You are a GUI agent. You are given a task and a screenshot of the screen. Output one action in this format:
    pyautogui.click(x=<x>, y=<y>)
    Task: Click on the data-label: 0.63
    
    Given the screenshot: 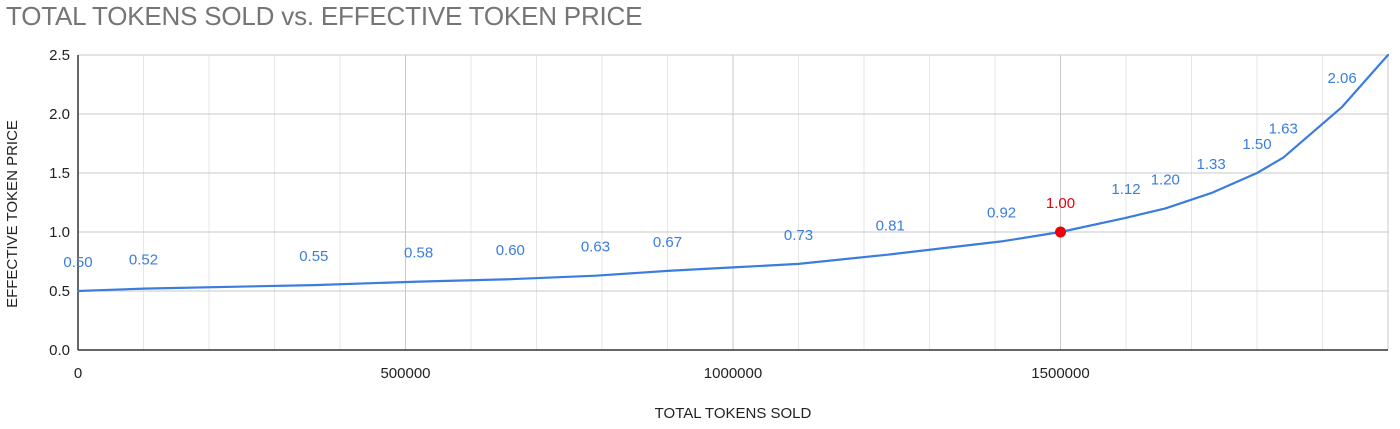 What is the action you would take?
    pyautogui.click(x=595, y=247)
    